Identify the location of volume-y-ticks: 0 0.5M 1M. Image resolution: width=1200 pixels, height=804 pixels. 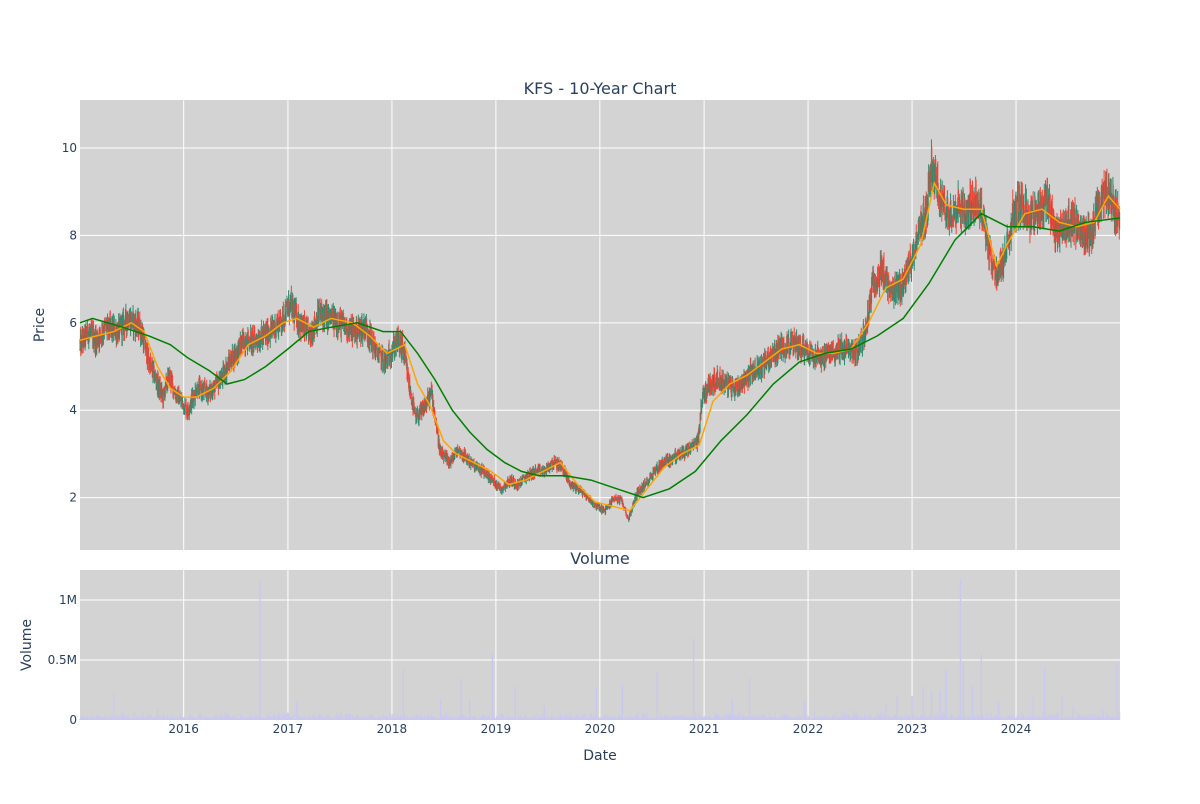
(62, 660).